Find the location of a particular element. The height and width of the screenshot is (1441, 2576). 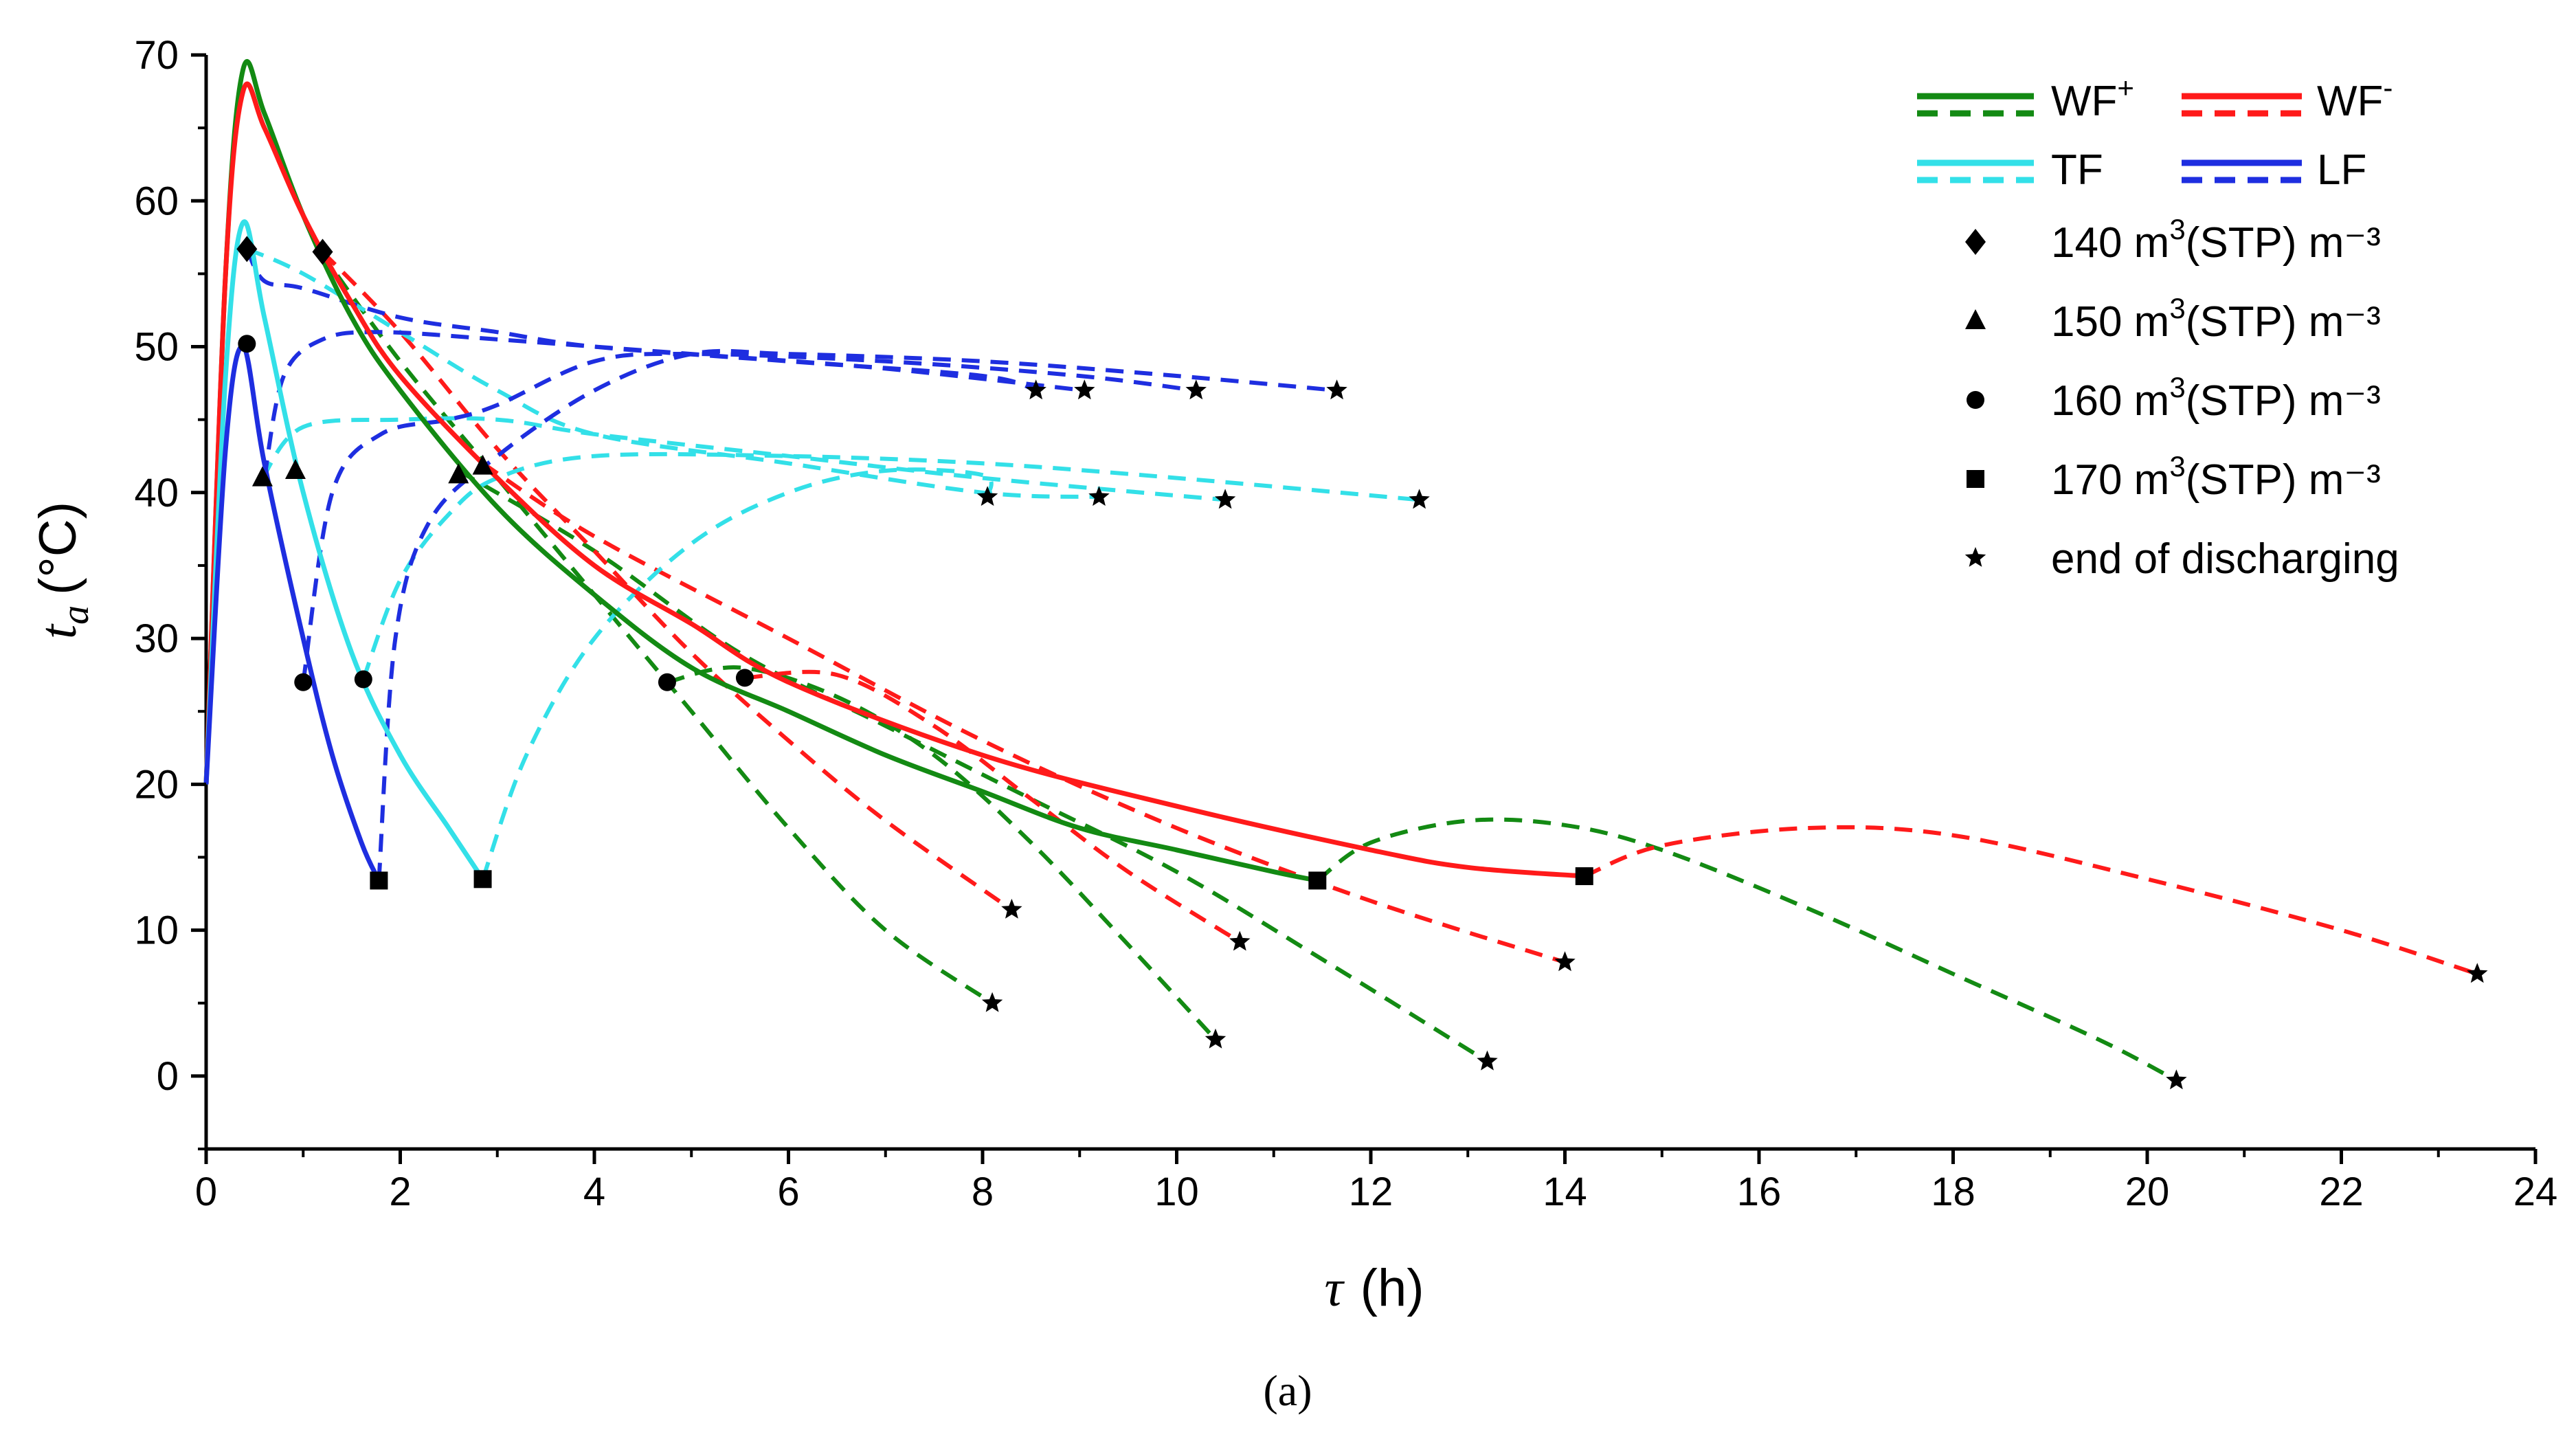

legend-wf-minus-sup: - is located at coordinates (2388, 87).